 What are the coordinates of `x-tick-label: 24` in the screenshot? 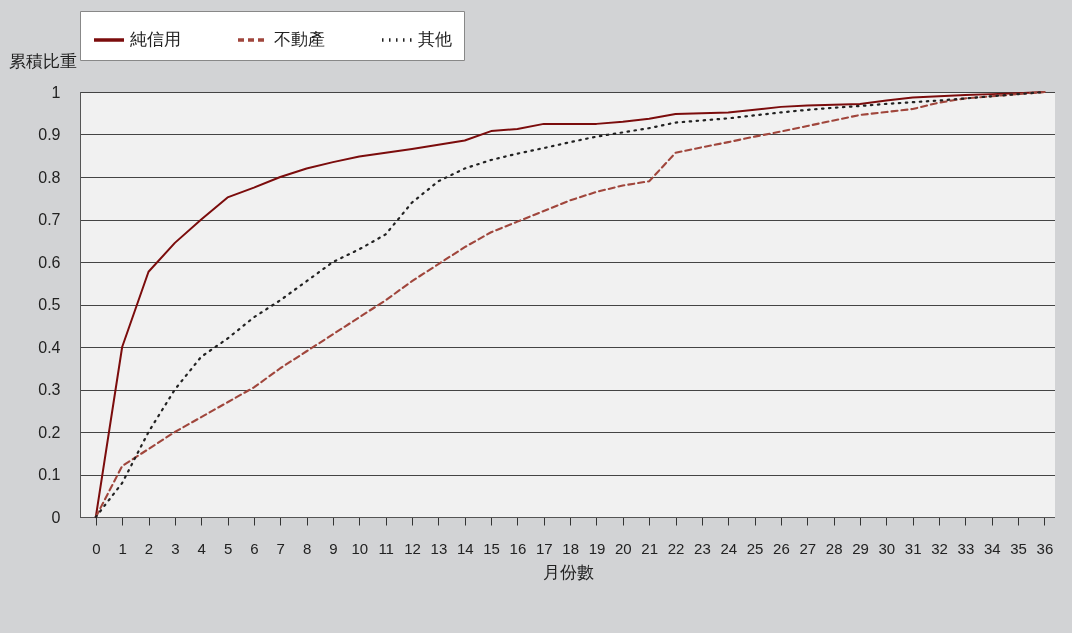 It's located at (729, 548).